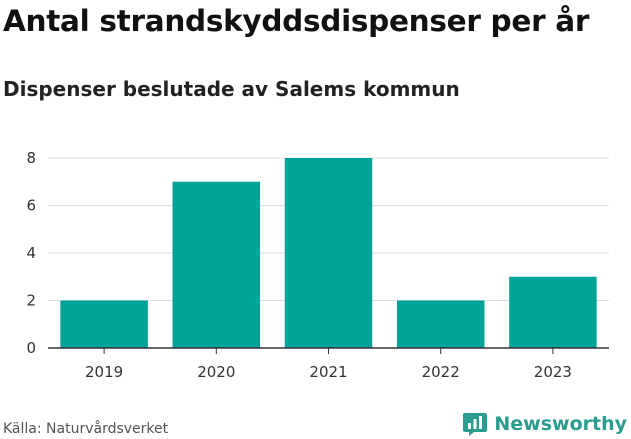  What do you see at coordinates (553, 372) in the screenshot?
I see `x-tick-label: 2023` at bounding box center [553, 372].